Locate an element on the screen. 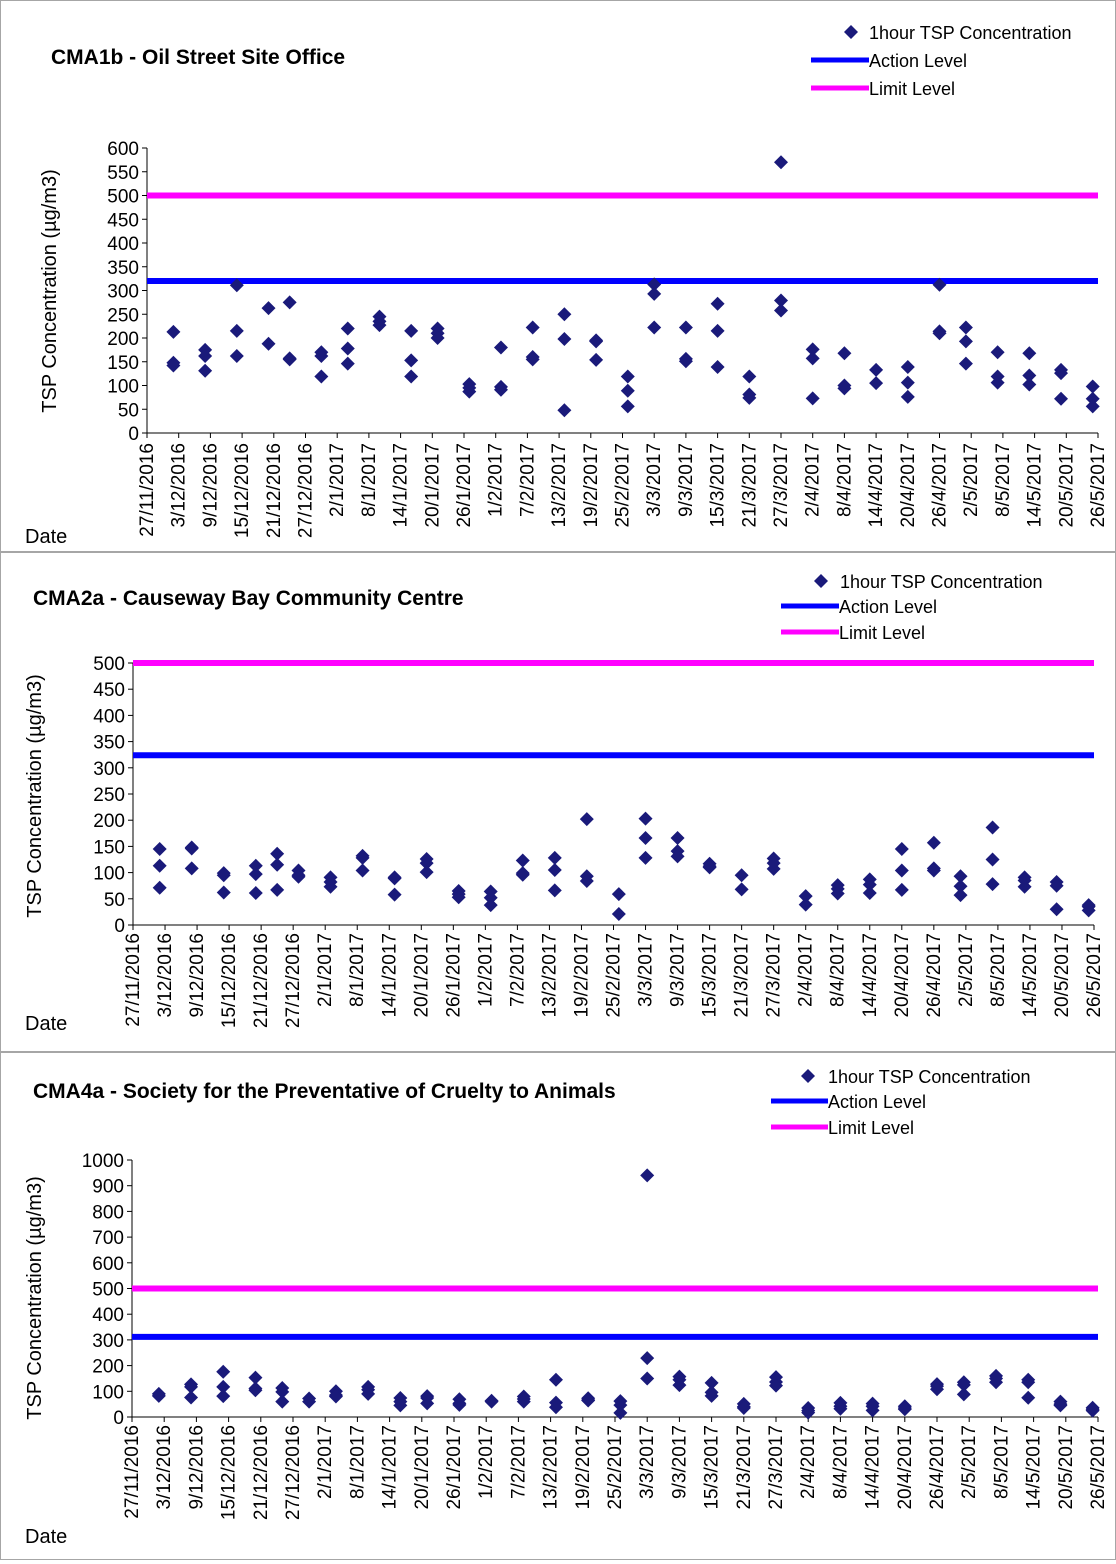 The width and height of the screenshot is (1116, 1564). x-tick-label: 27/12/2016 is located at coordinates (293, 980).